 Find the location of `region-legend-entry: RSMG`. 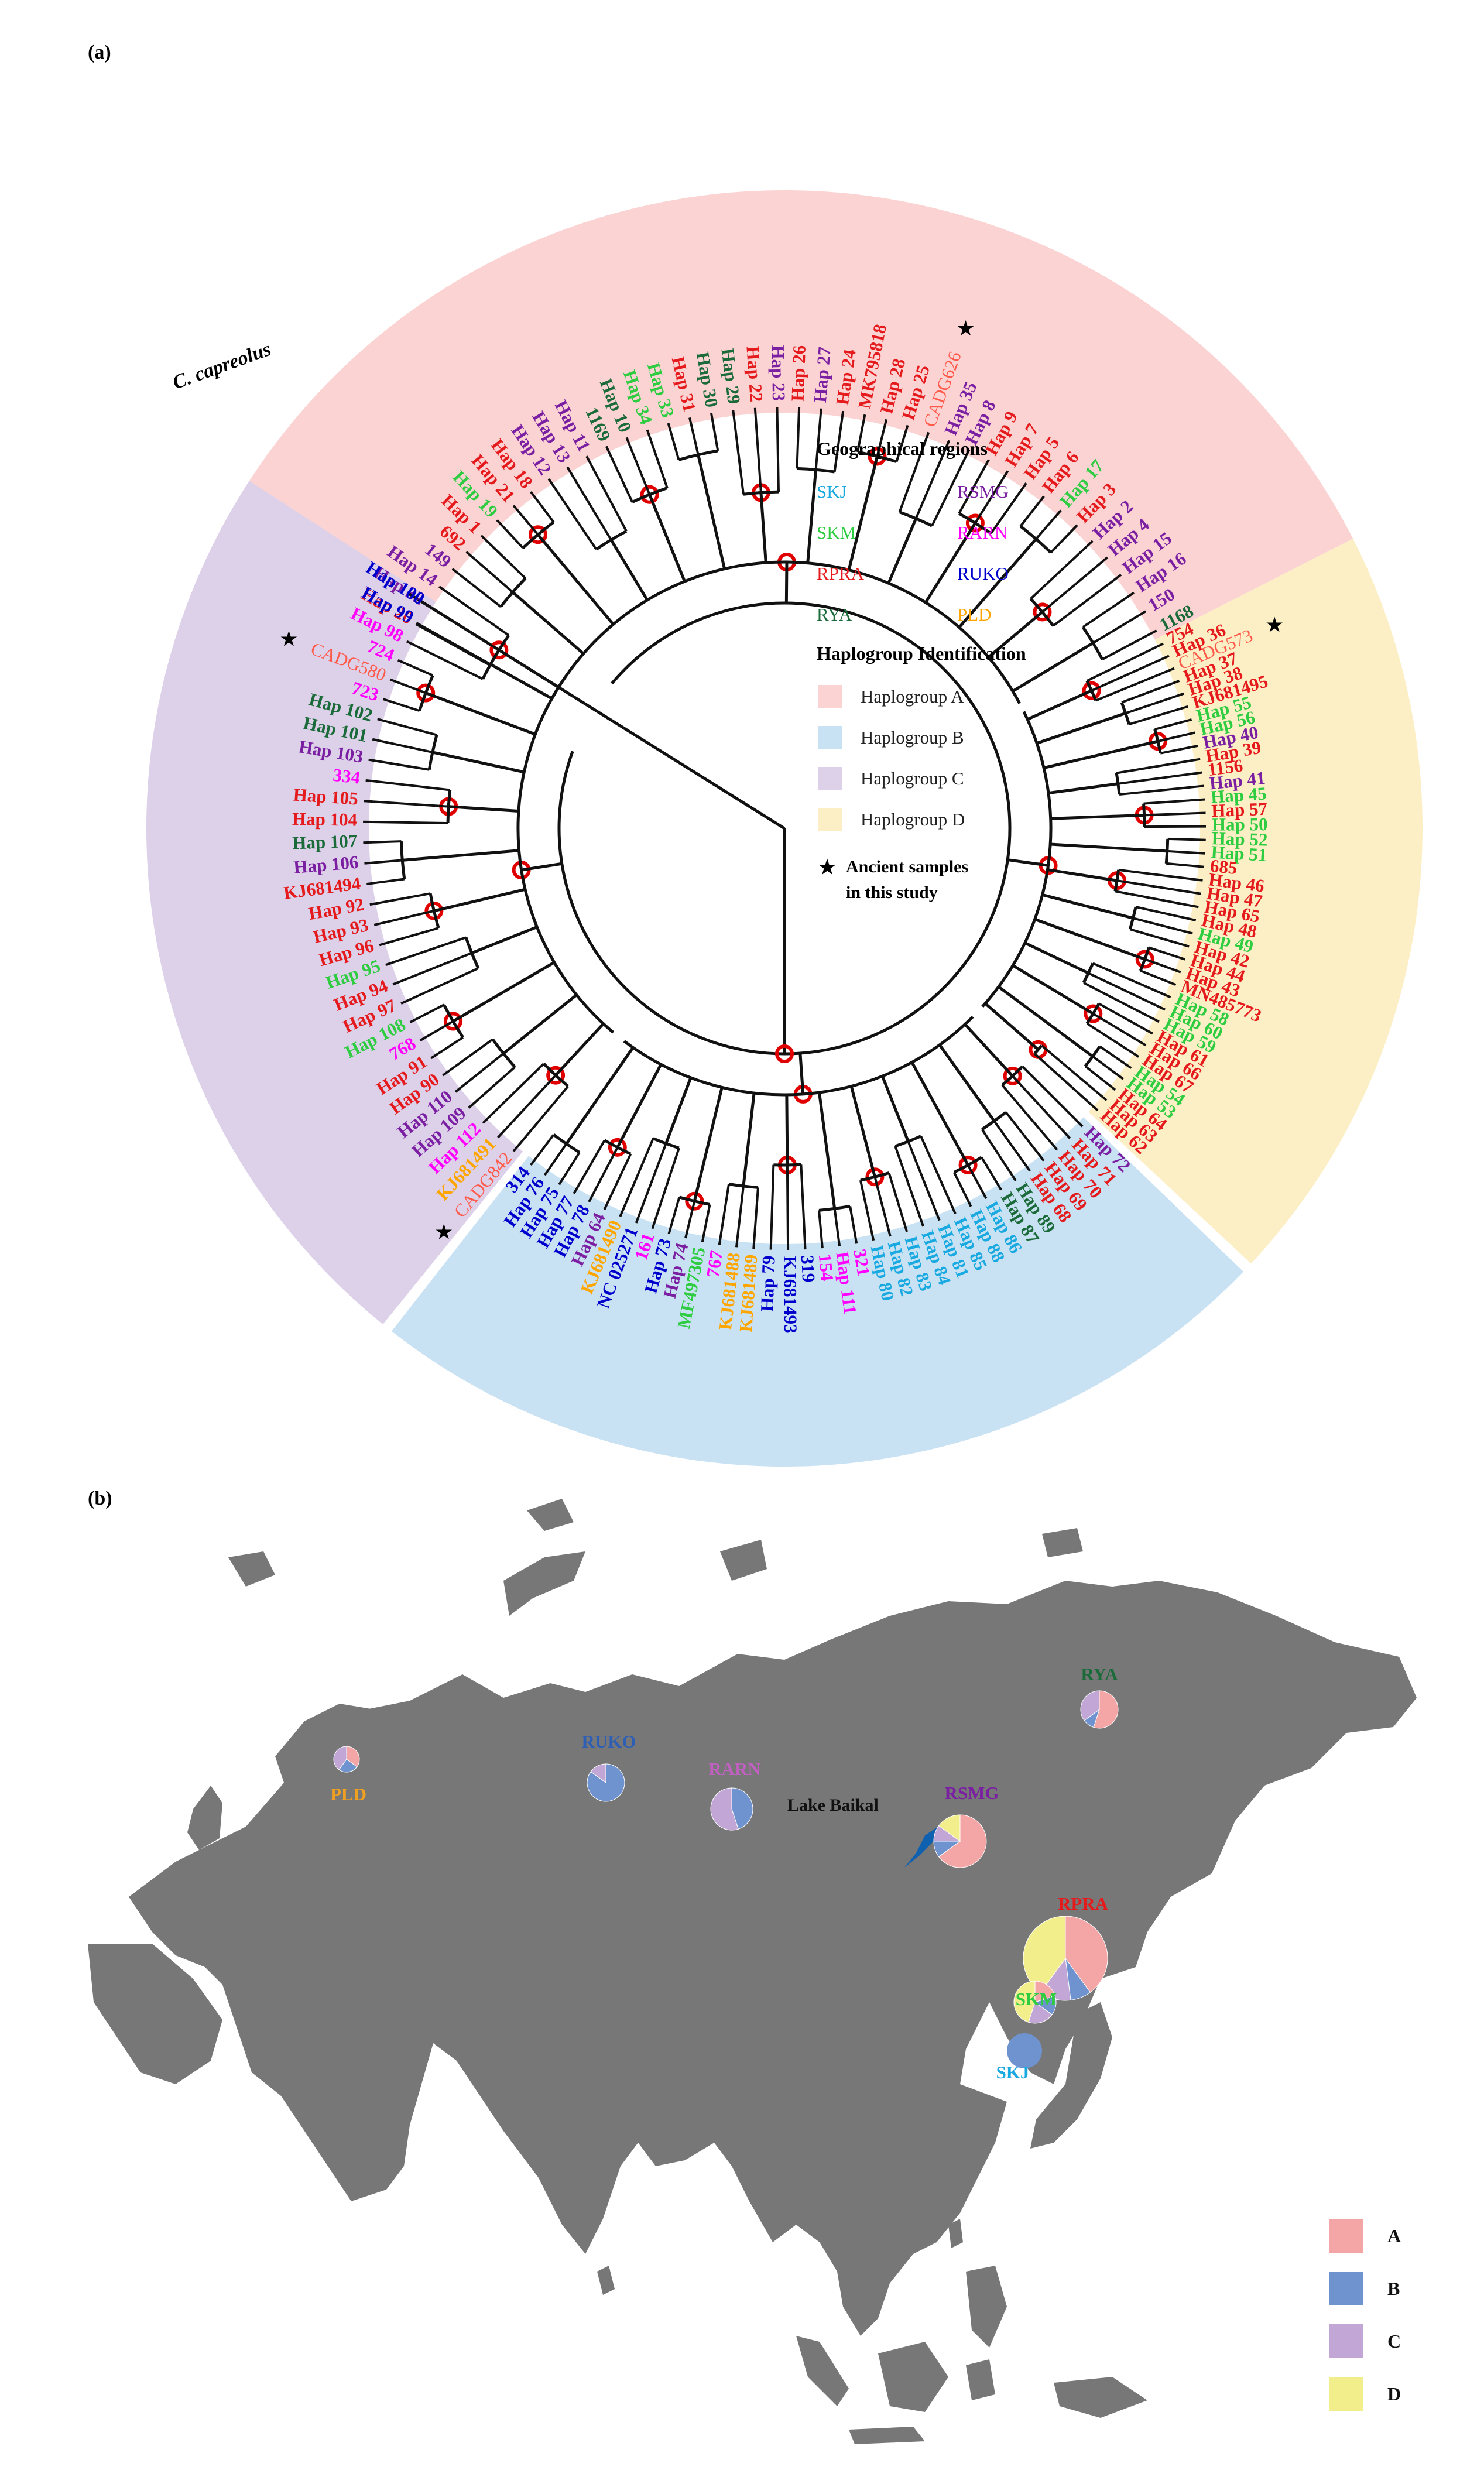

region-legend-entry: RSMG is located at coordinates (983, 492).